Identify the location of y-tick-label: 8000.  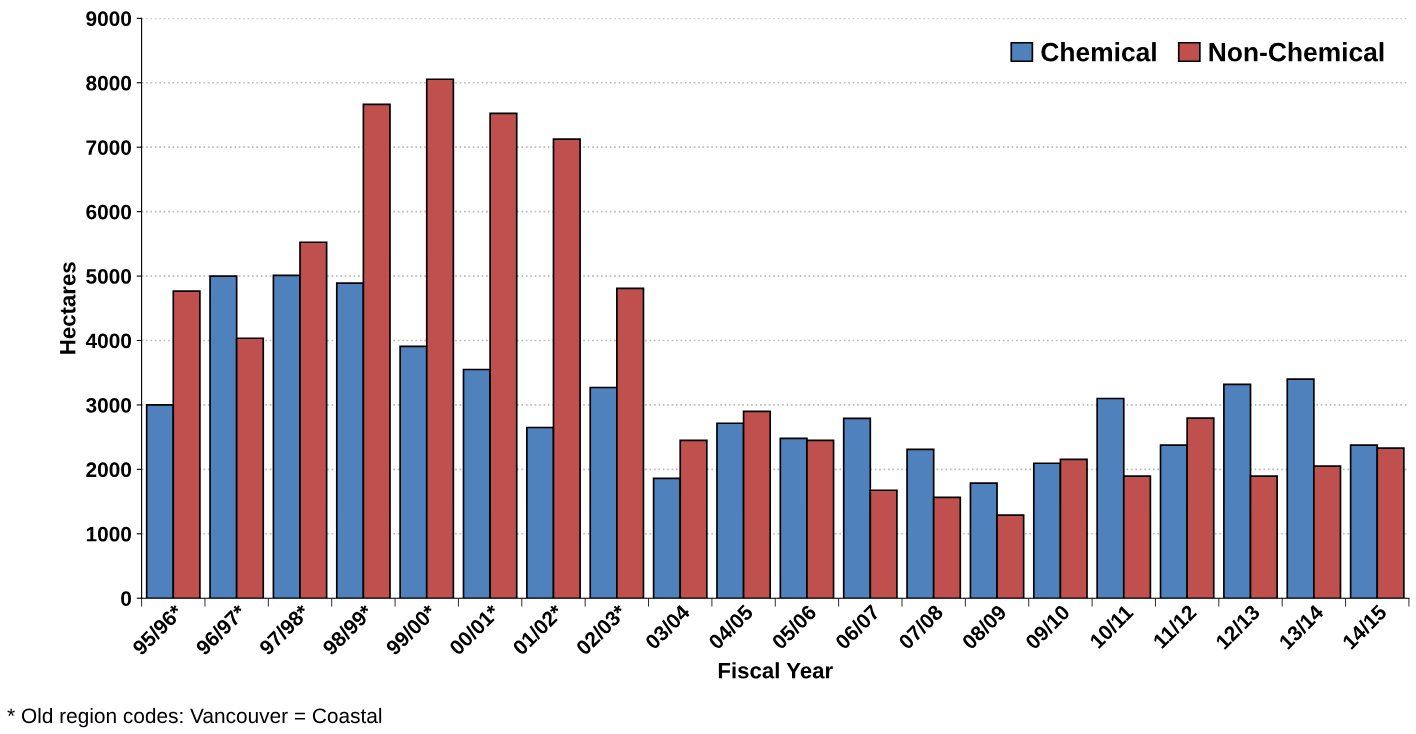
(109, 83).